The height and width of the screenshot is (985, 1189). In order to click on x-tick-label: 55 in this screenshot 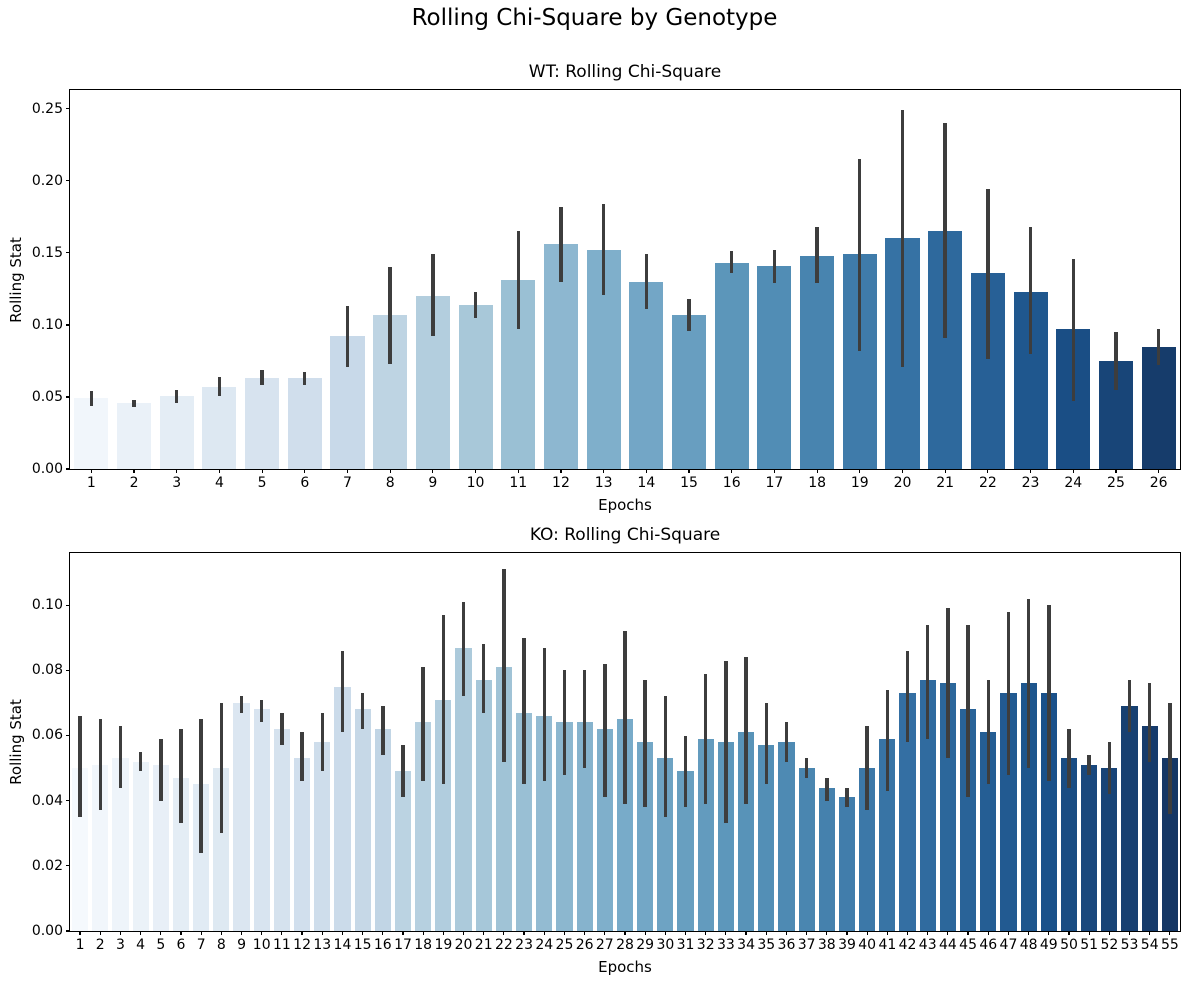, I will do `click(1169, 945)`.